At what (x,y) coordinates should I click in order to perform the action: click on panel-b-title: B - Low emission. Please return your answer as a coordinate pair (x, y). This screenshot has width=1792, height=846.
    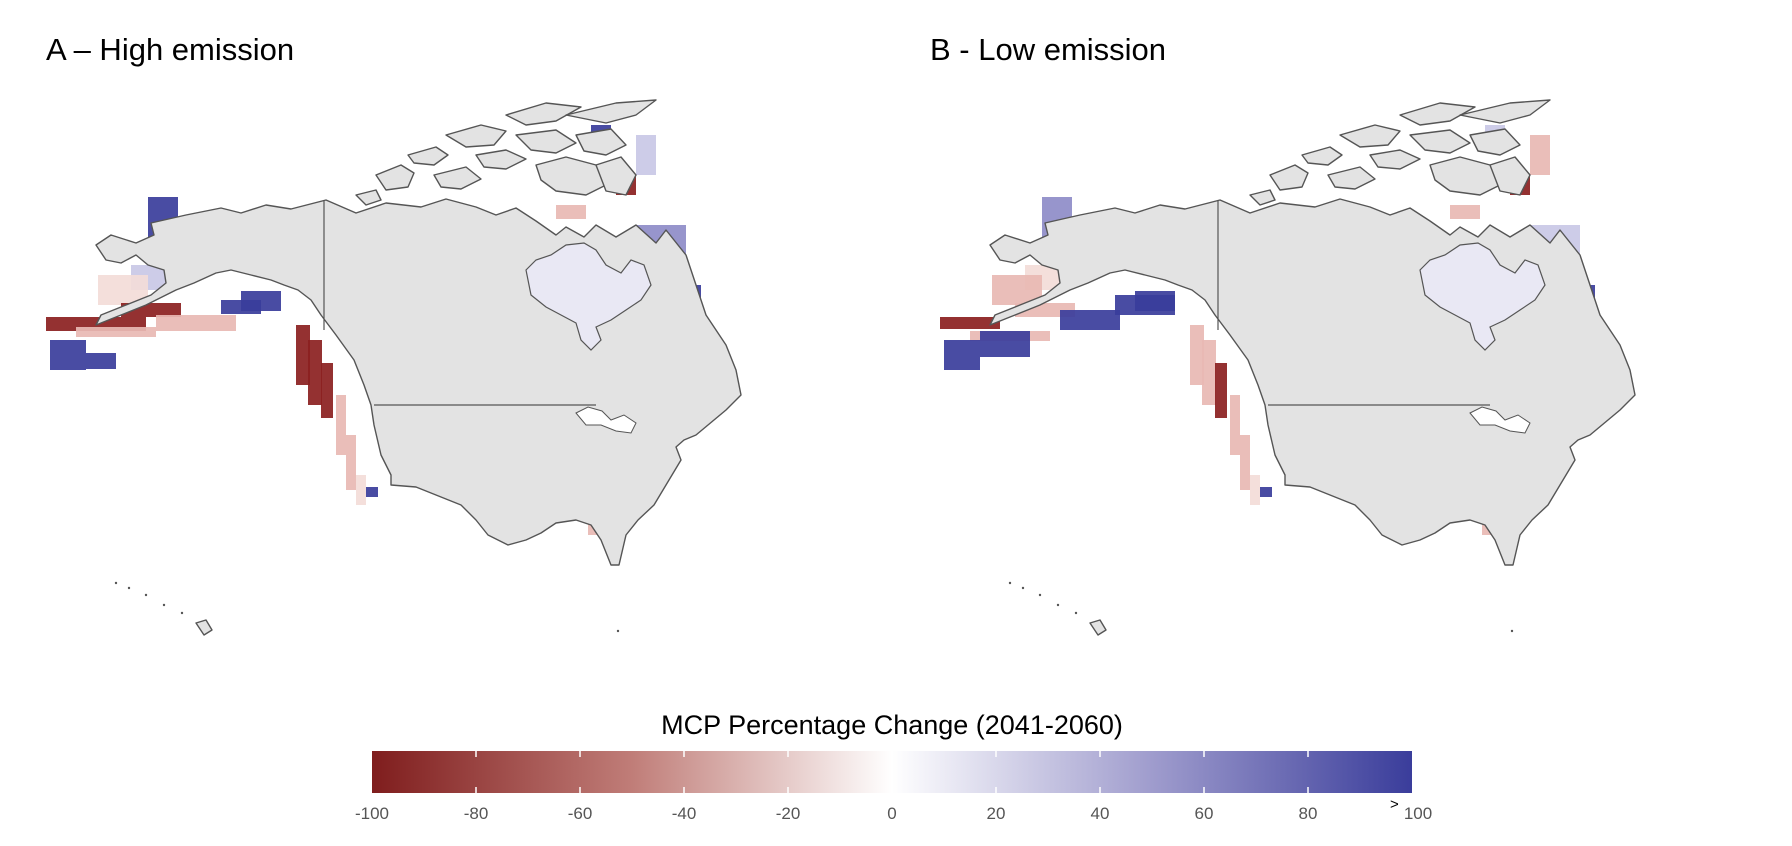
    Looking at the image, I should click on (1048, 49).